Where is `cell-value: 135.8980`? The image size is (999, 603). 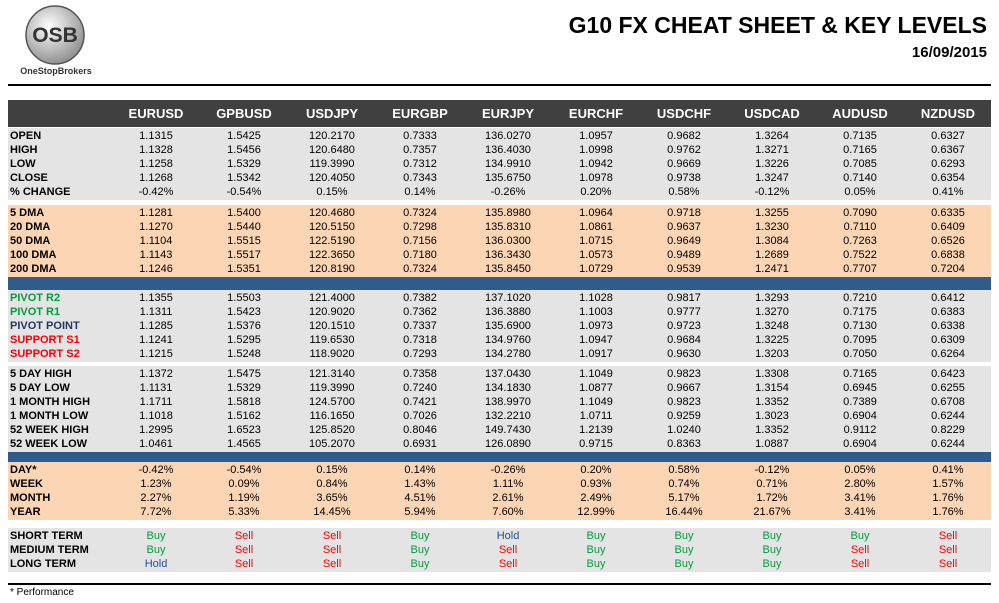 cell-value: 135.8980 is located at coordinates (508, 213).